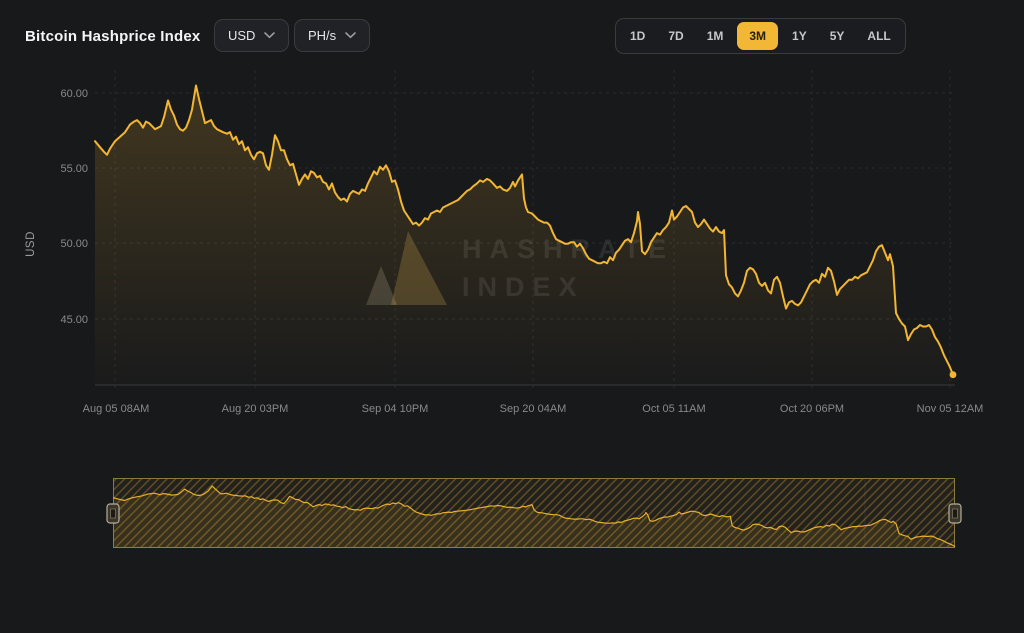 The image size is (1024, 633). I want to click on x-axis-tick-label: Oct 20 06PM, so click(812, 409).